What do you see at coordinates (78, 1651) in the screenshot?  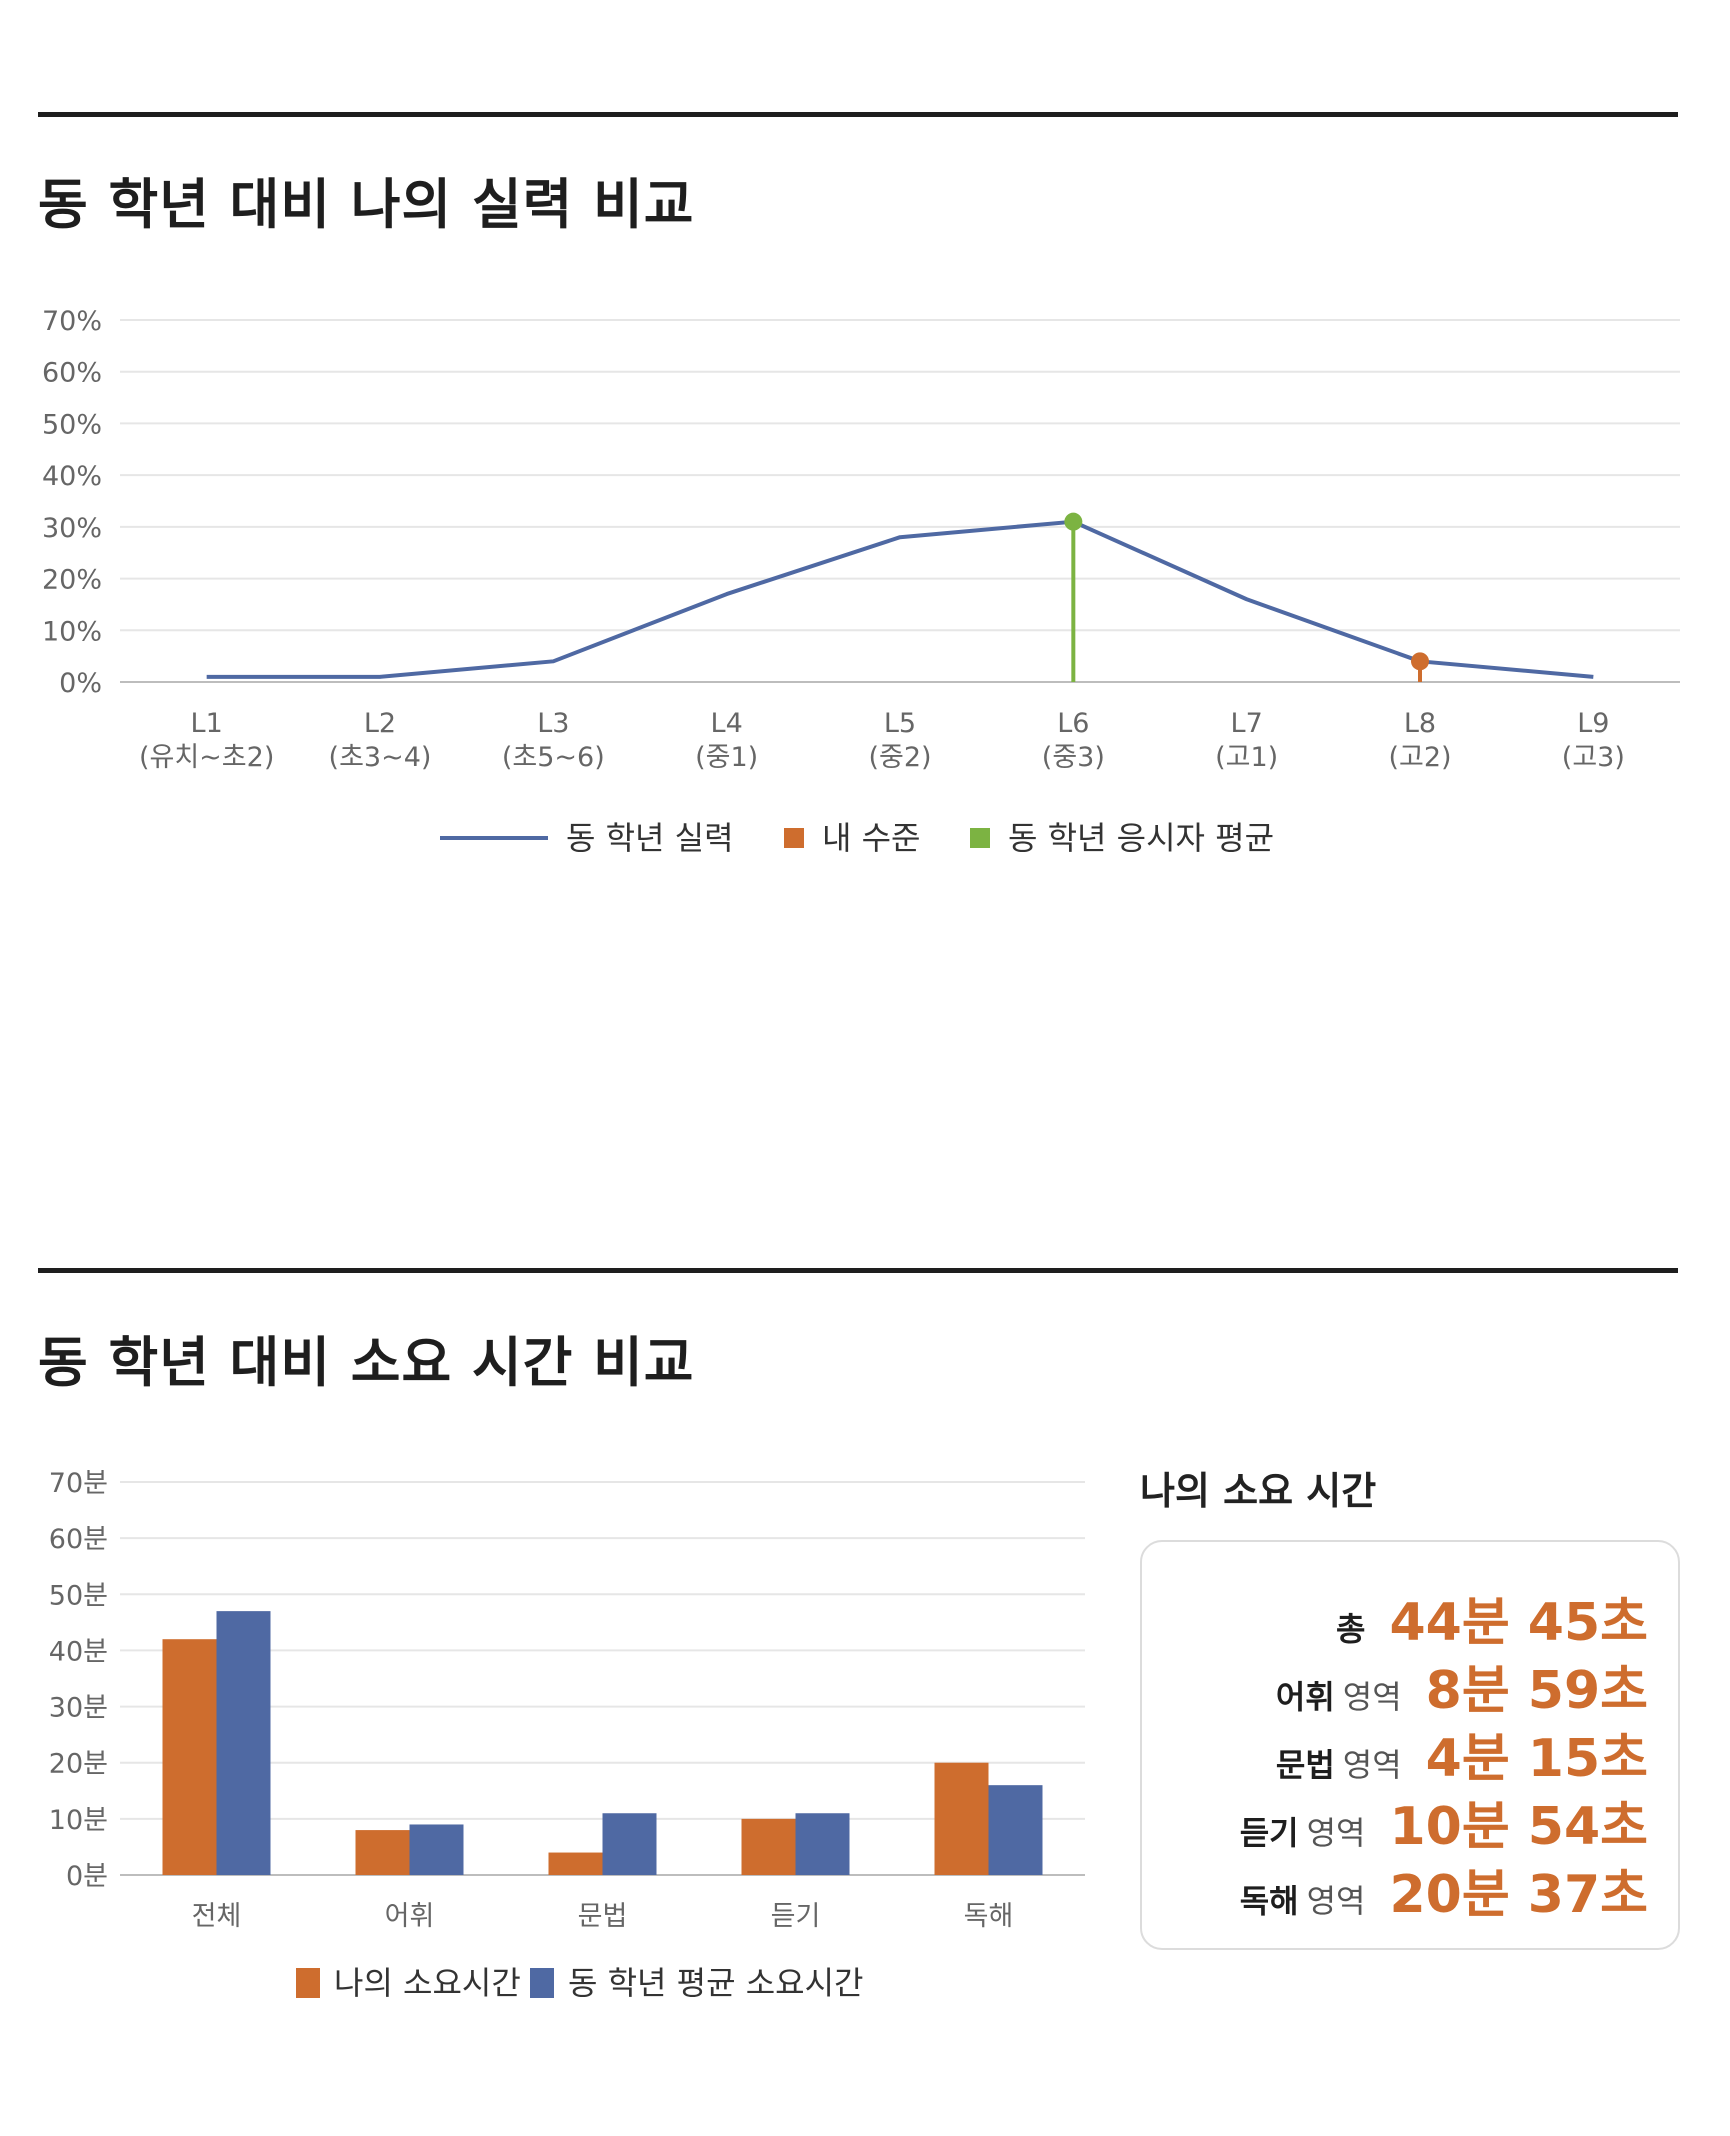 I see `y-tick-label: 40분` at bounding box center [78, 1651].